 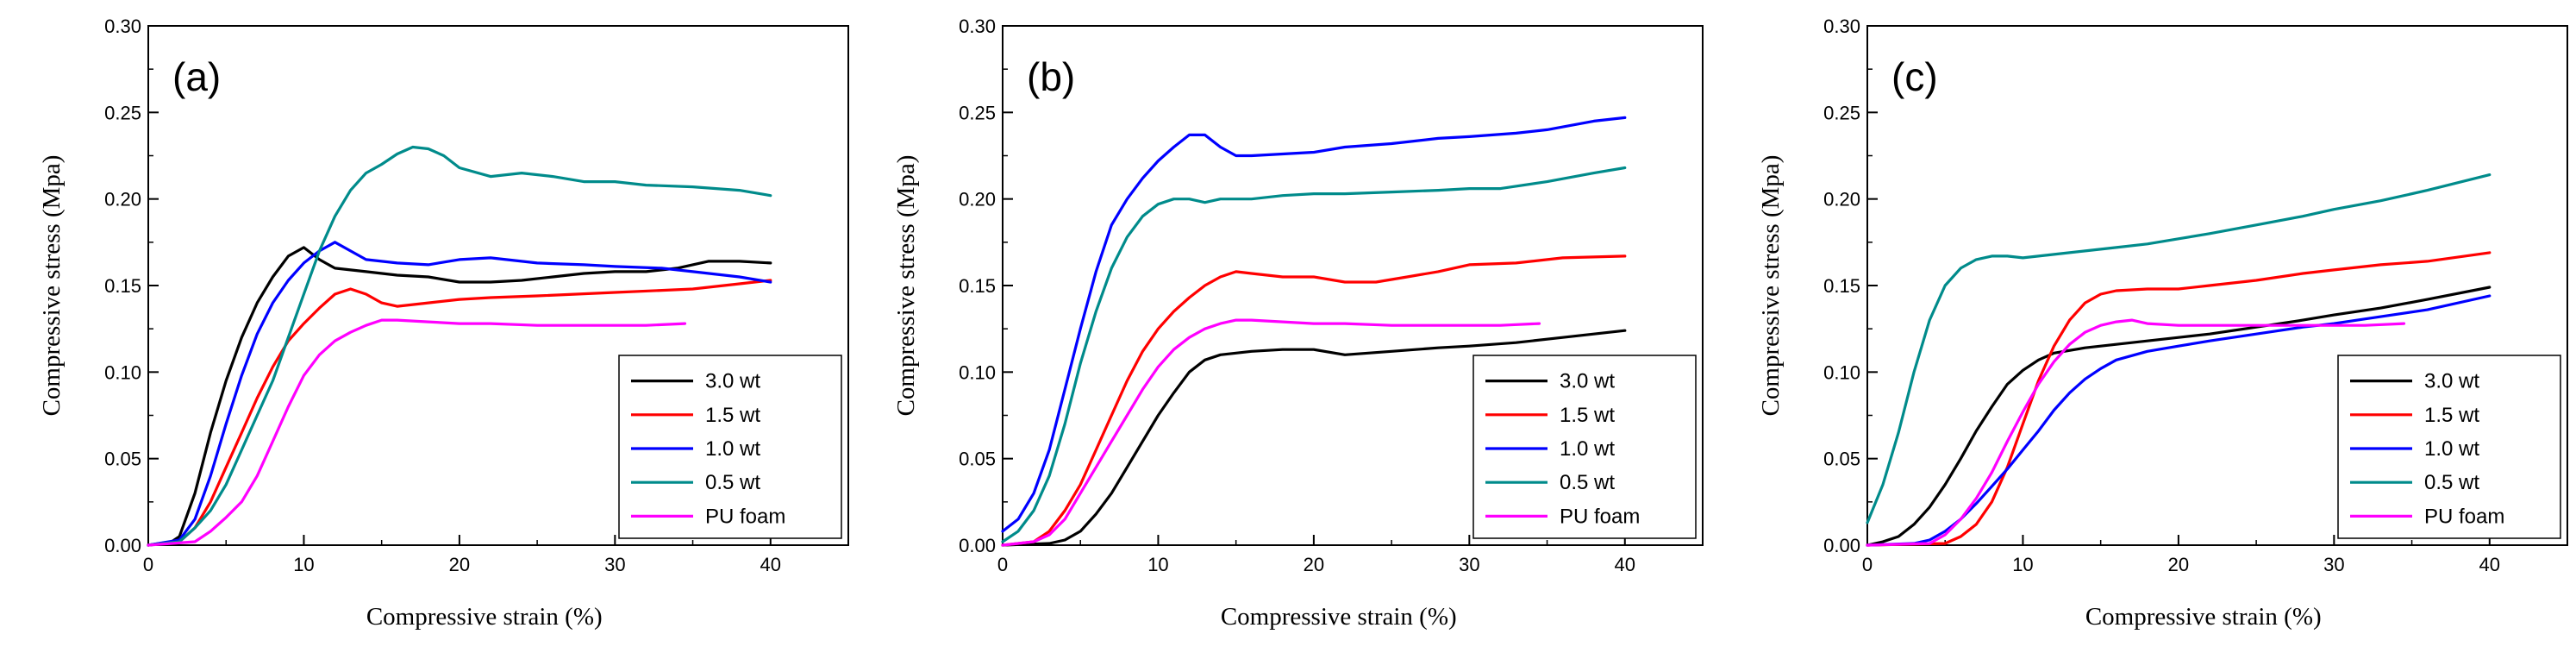 I want to click on panel-label: (b), so click(x=1051, y=76).